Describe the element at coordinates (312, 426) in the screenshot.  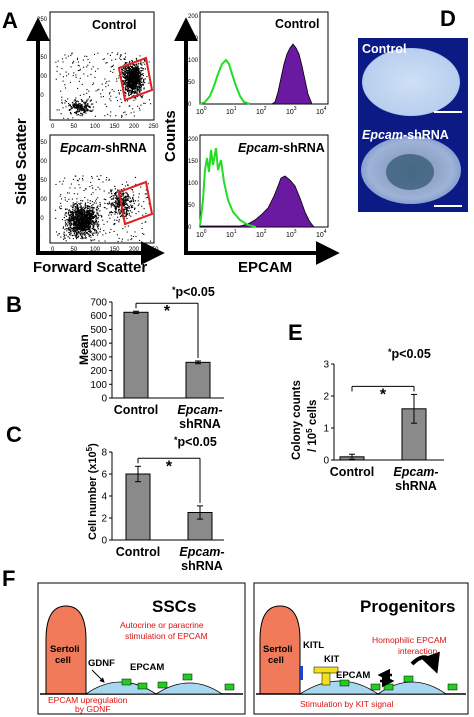
I see `chart-e-ylabel-line2: / 105 cells` at that location.